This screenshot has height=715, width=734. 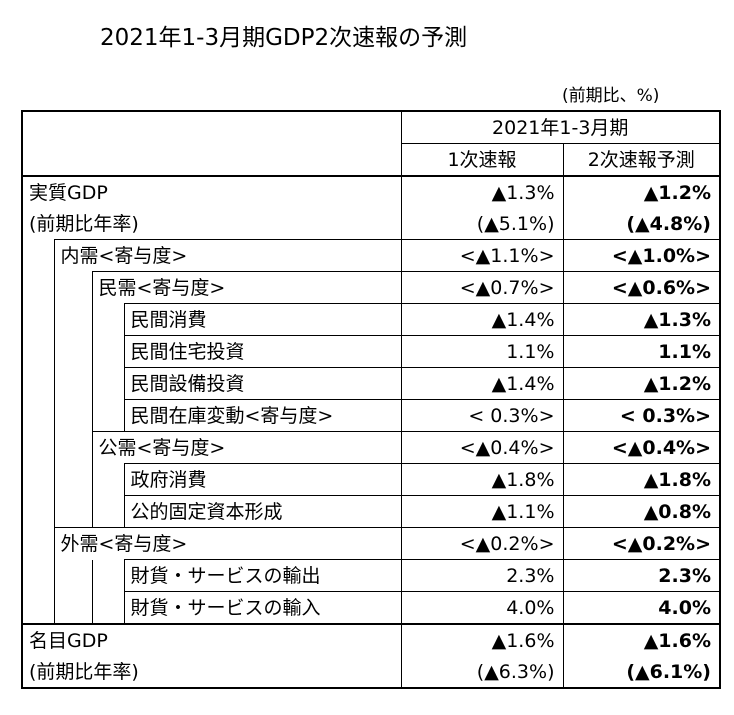 I want to click on header-period: 2021年1-3月期, so click(x=560, y=127).